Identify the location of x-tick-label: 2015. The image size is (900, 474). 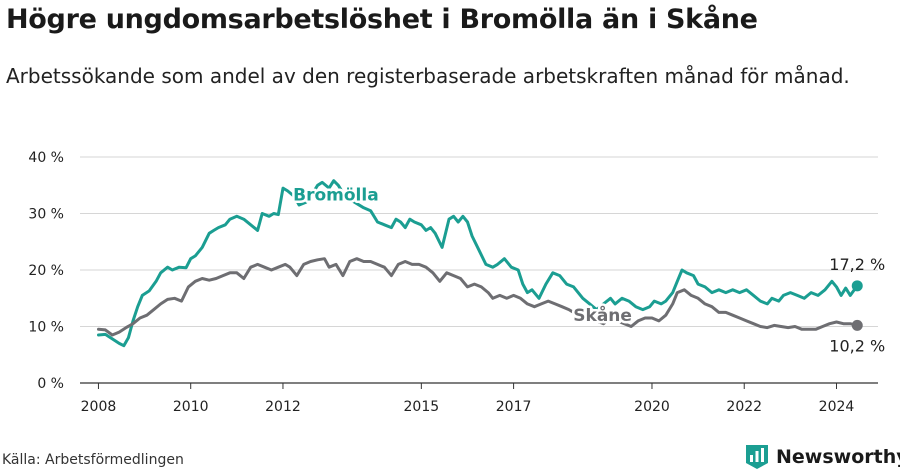
(422, 407).